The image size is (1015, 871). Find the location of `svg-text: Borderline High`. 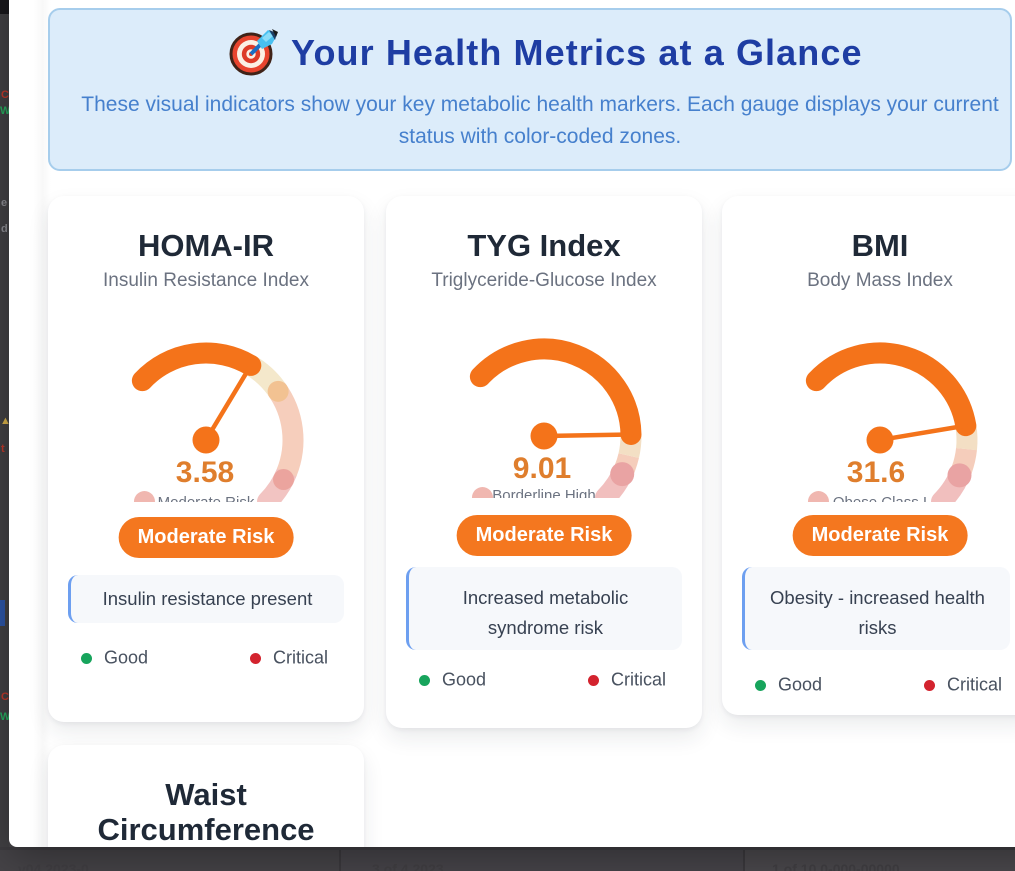

svg-text: Borderline High is located at coordinates (543, 492).